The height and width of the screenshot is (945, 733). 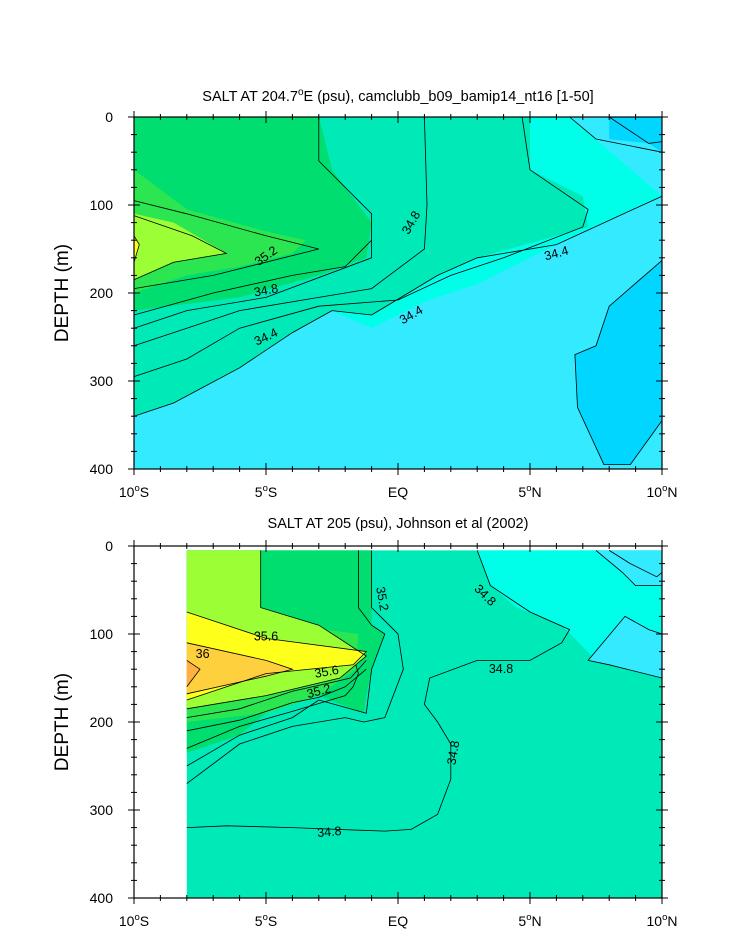 I want to click on salinity-region-35.8, so click(x=239, y=668).